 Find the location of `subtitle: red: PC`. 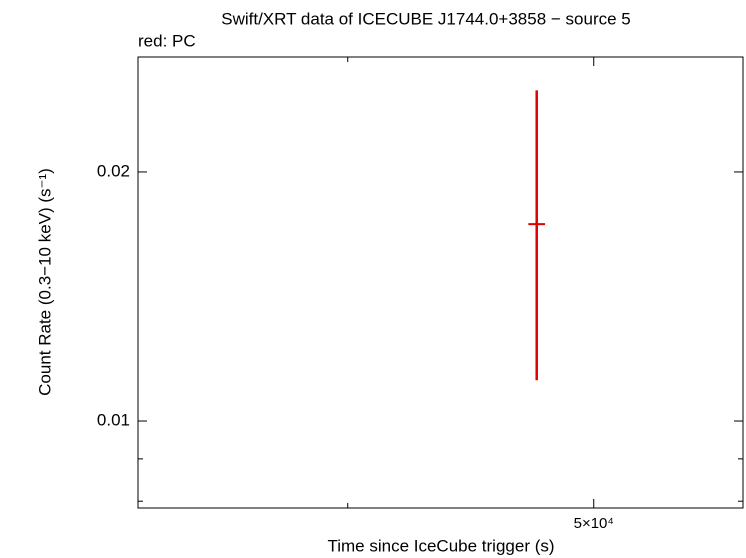

subtitle: red: PC is located at coordinates (167, 40).